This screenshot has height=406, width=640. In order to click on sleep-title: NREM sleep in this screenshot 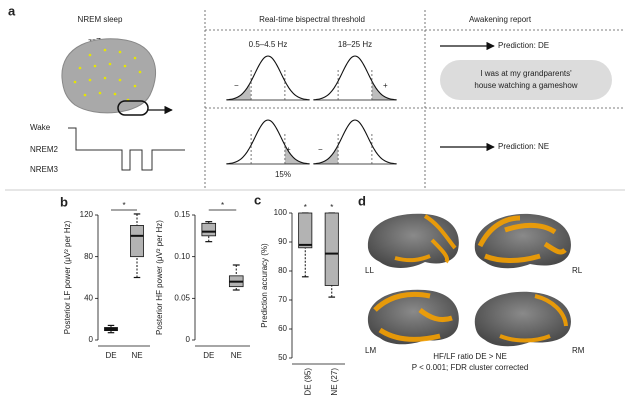, I will do `click(100, 19)`.